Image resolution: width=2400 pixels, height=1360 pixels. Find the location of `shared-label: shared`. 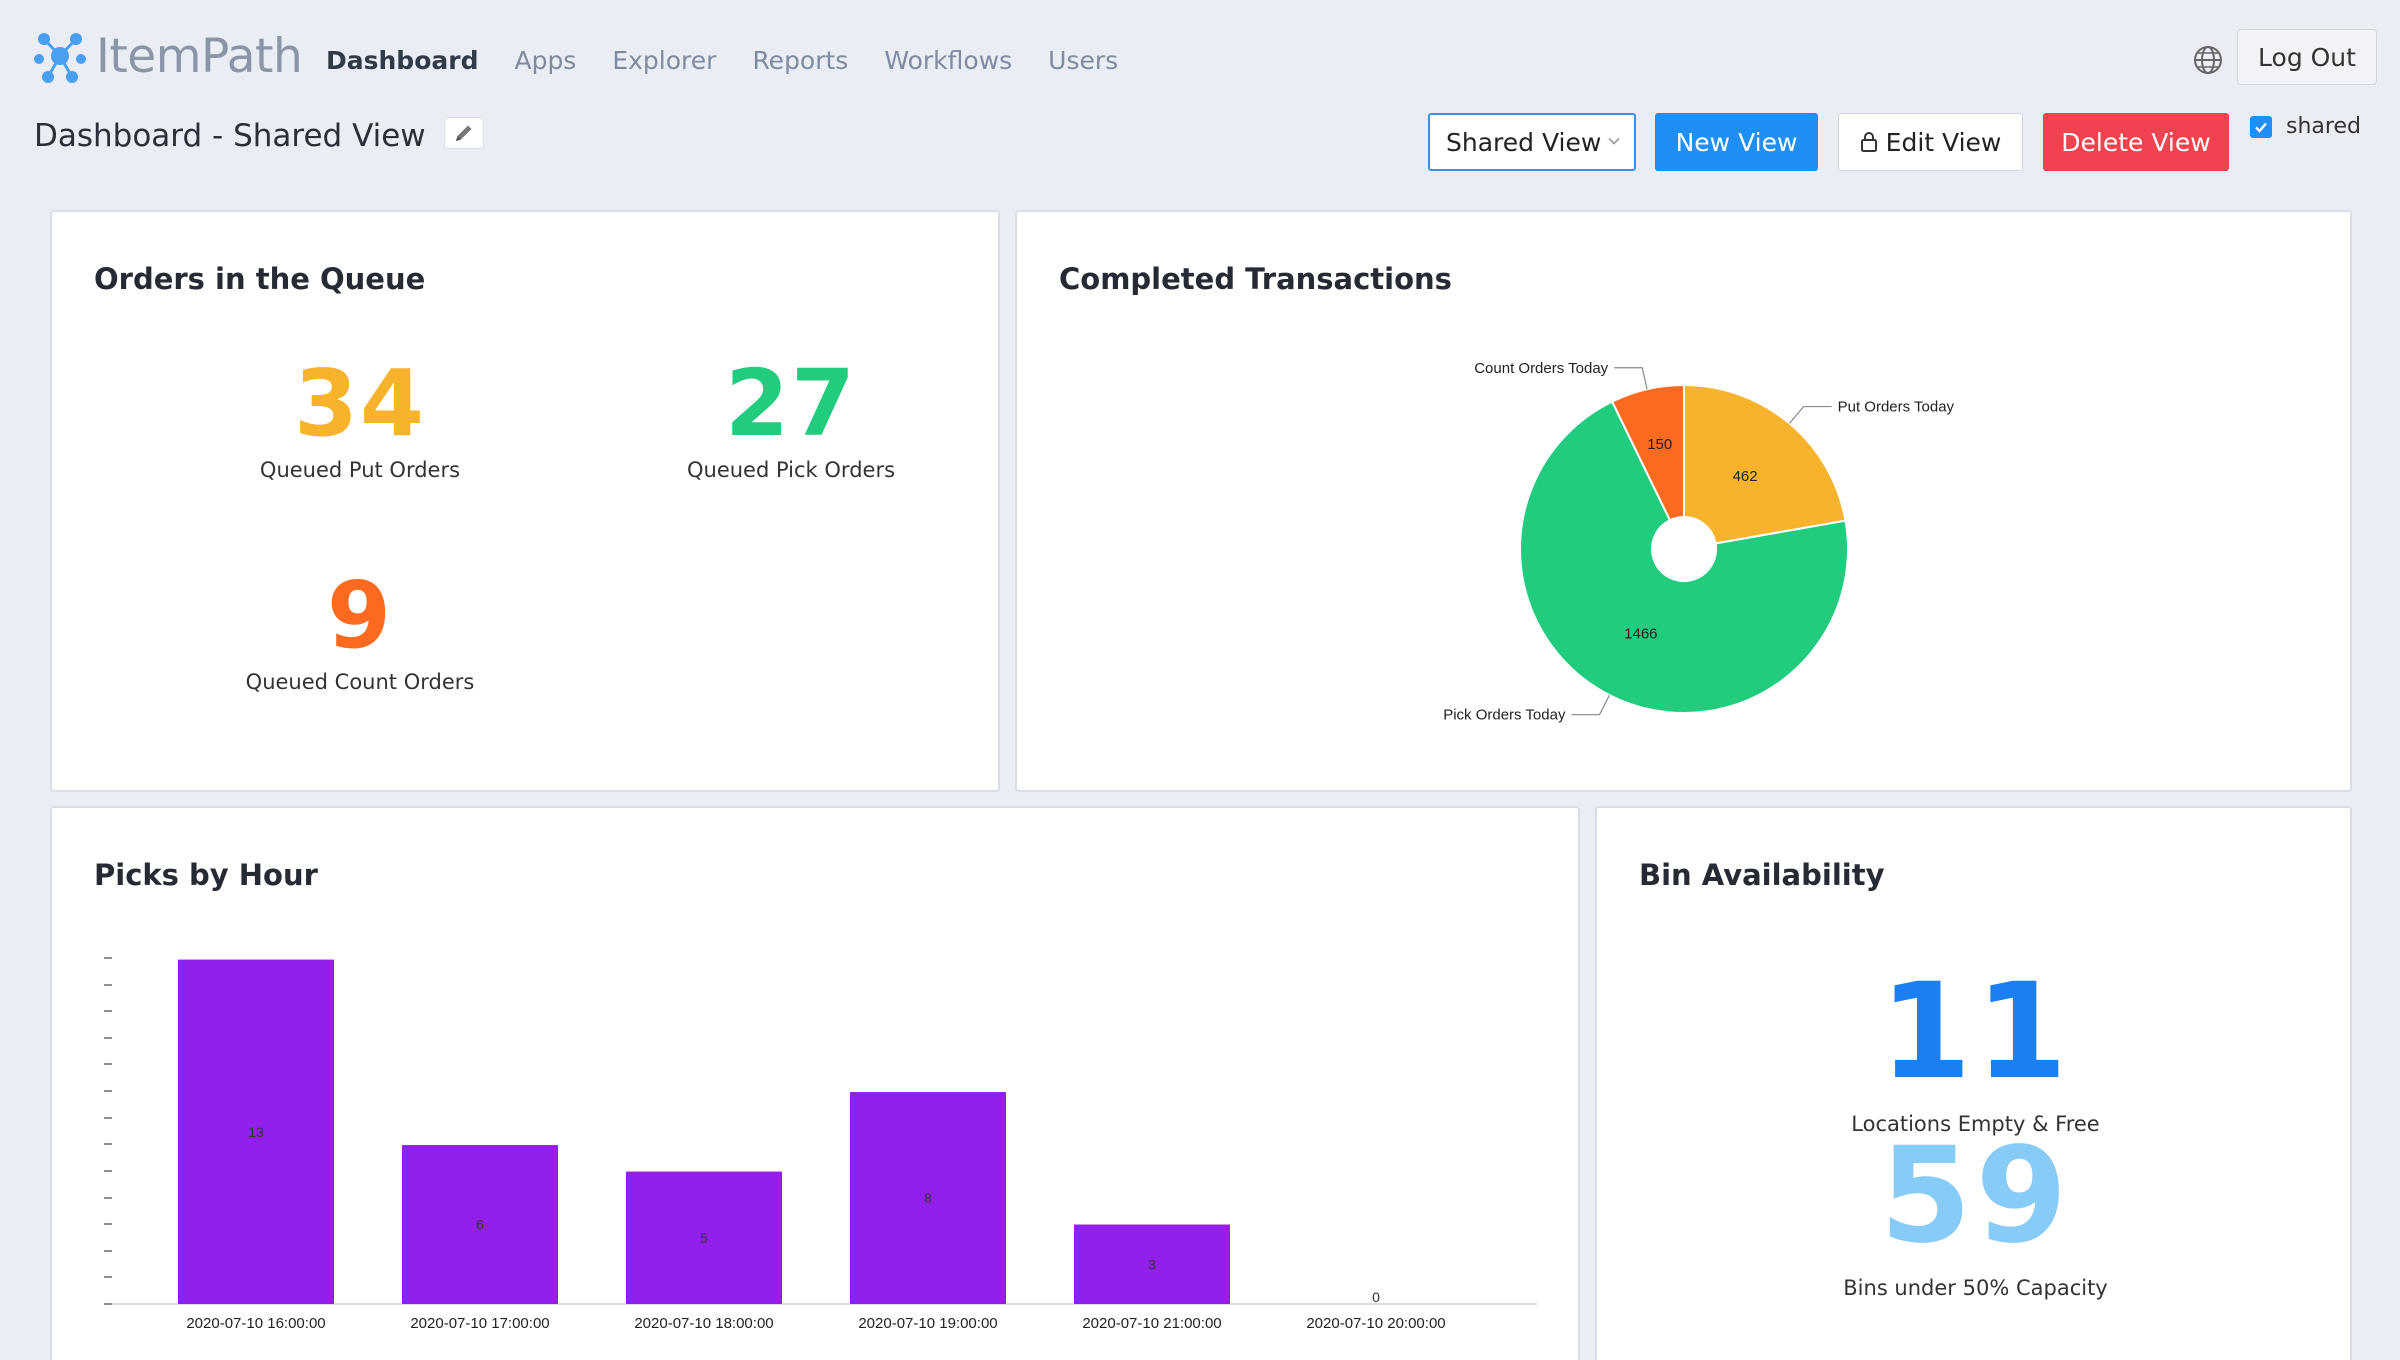

shared-label: shared is located at coordinates (2323, 126).